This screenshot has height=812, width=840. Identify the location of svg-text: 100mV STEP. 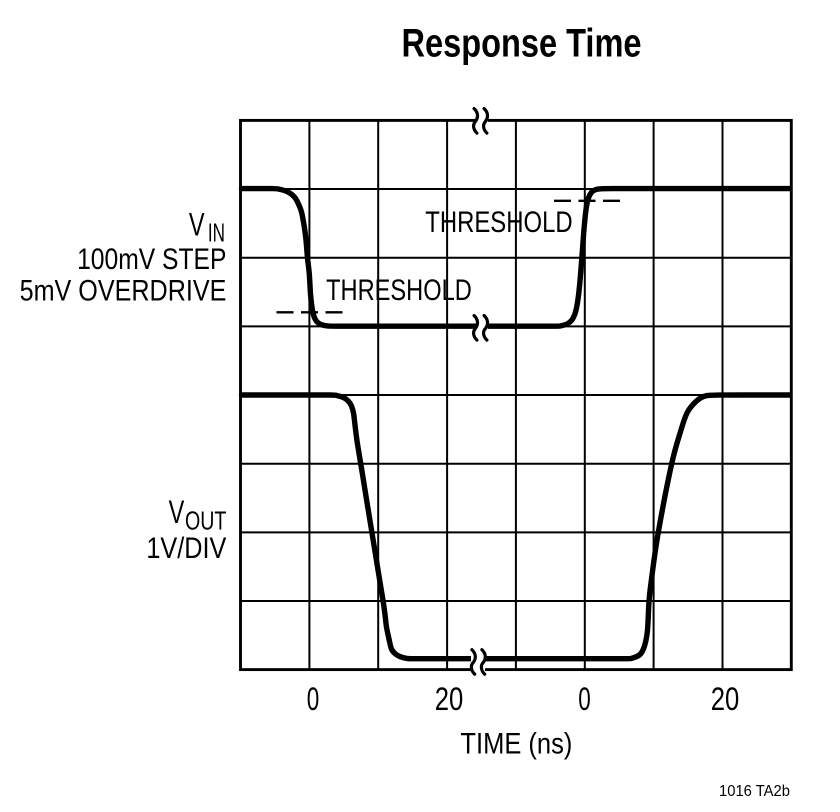
(151, 259).